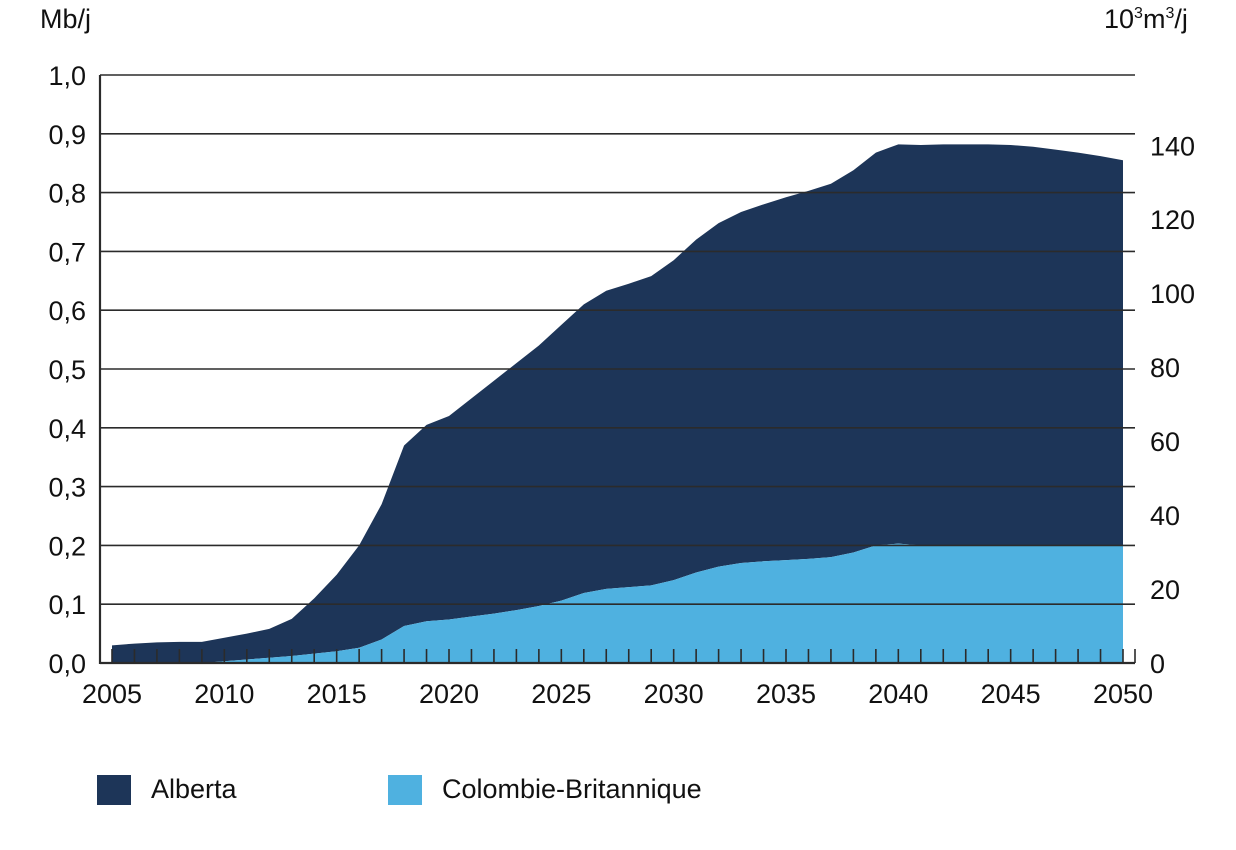 The height and width of the screenshot is (850, 1236). What do you see at coordinates (67, 194) in the screenshot?
I see `y-tick-label: 0,8` at bounding box center [67, 194].